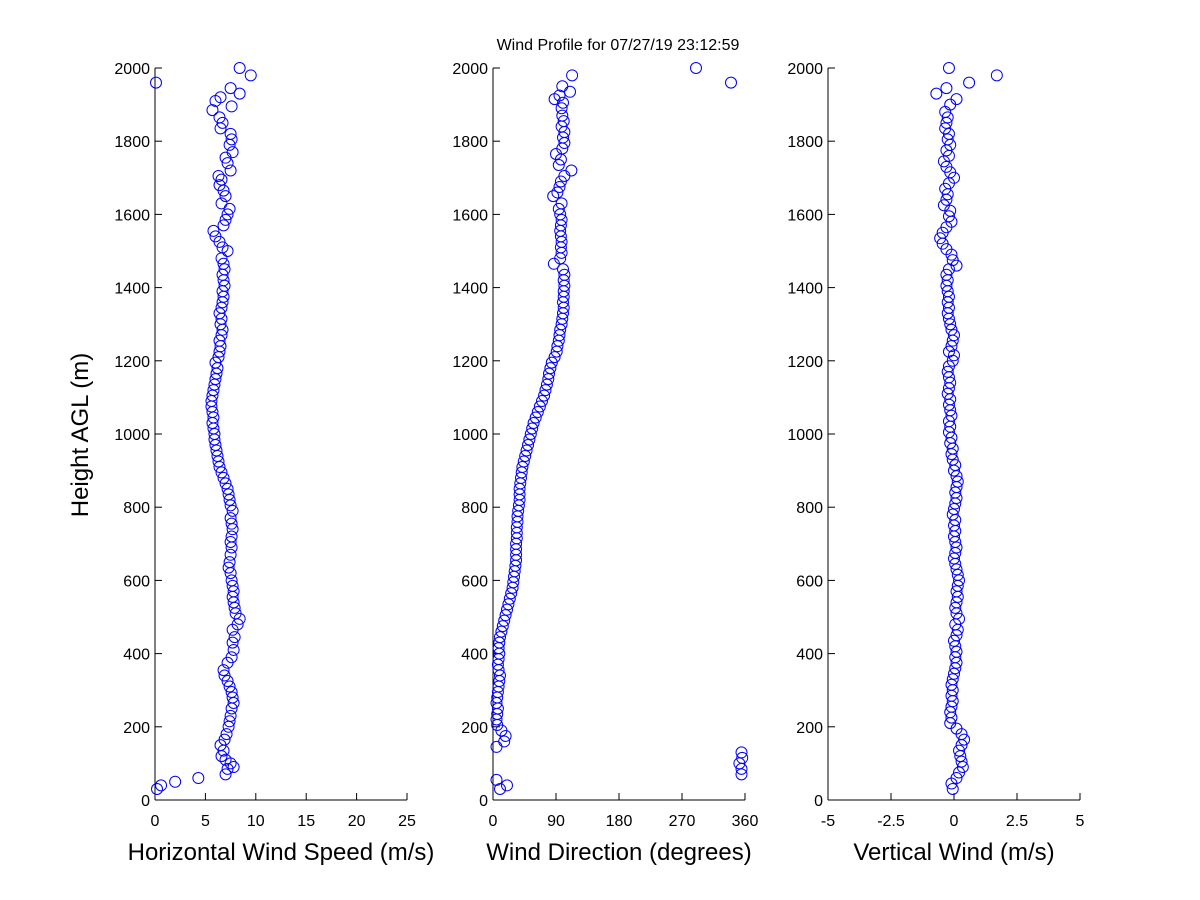 The image size is (1200, 900). Describe the element at coordinates (809, 728) in the screenshot. I see `y-tick-label: 200` at that location.